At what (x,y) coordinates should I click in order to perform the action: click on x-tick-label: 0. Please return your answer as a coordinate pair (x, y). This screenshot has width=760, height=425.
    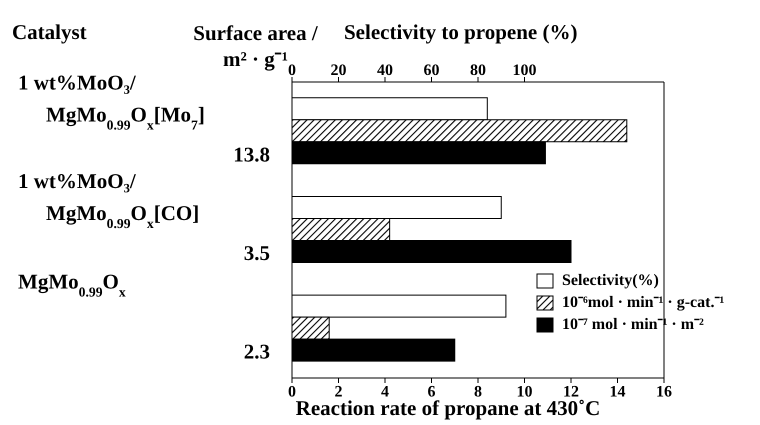
    Looking at the image, I should click on (292, 391).